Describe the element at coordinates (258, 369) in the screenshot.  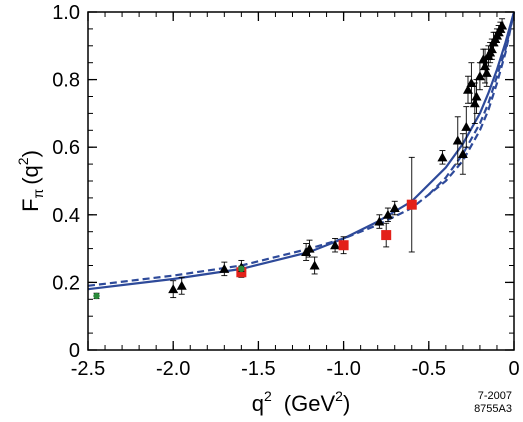
I see `x-tick-label: -1.5` at that location.